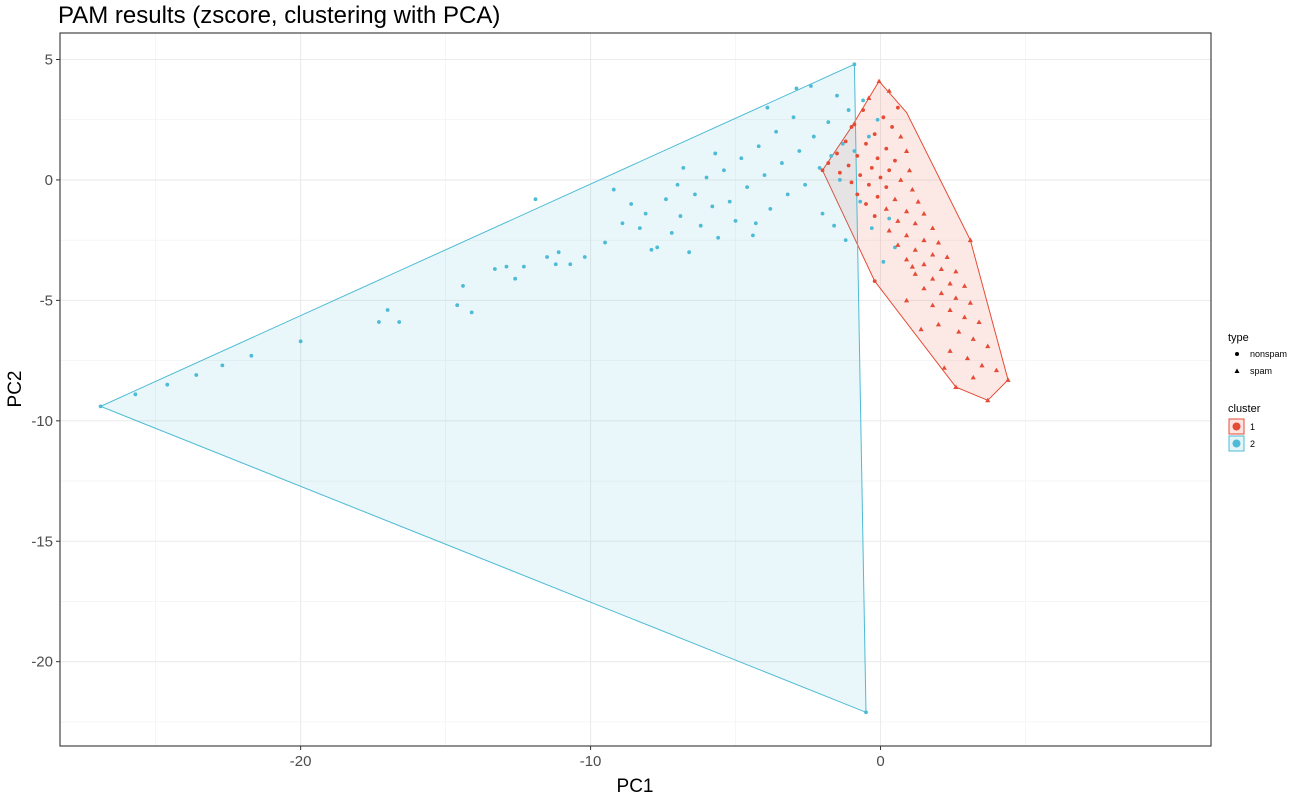 Image resolution: width=1300 pixels, height=800 pixels. Describe the element at coordinates (45, 361) in the screenshot. I see `y-axis-ticks: 5 0 -5 -10 -15 -20` at that location.